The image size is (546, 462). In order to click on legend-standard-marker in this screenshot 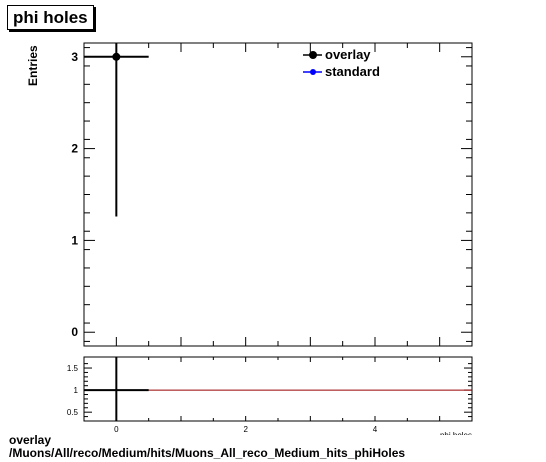, I will do `click(313, 72)`.